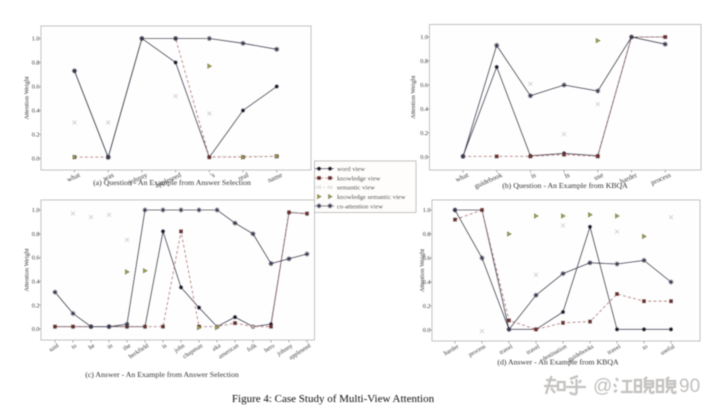 The image size is (720, 413). I want to click on svg-text: folk, so click(252, 348).